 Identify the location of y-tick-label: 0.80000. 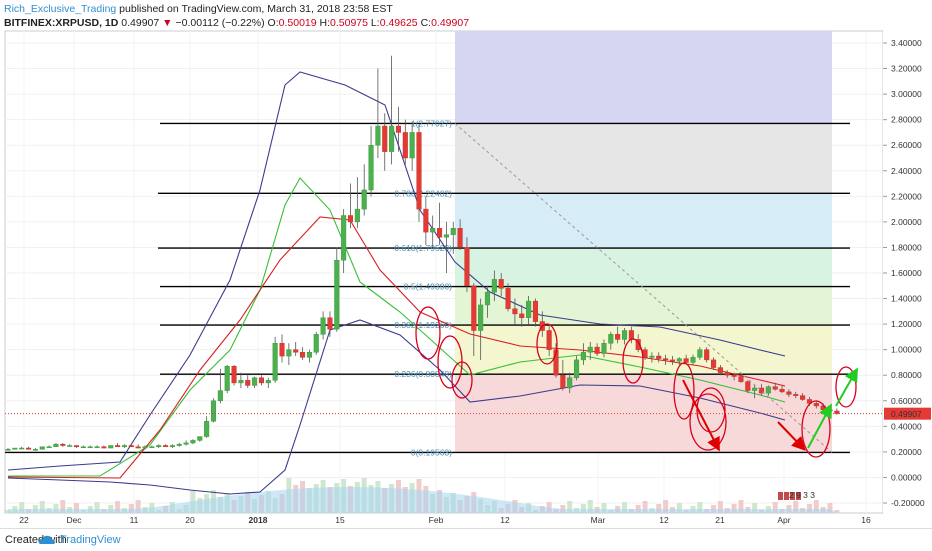
(906, 375).